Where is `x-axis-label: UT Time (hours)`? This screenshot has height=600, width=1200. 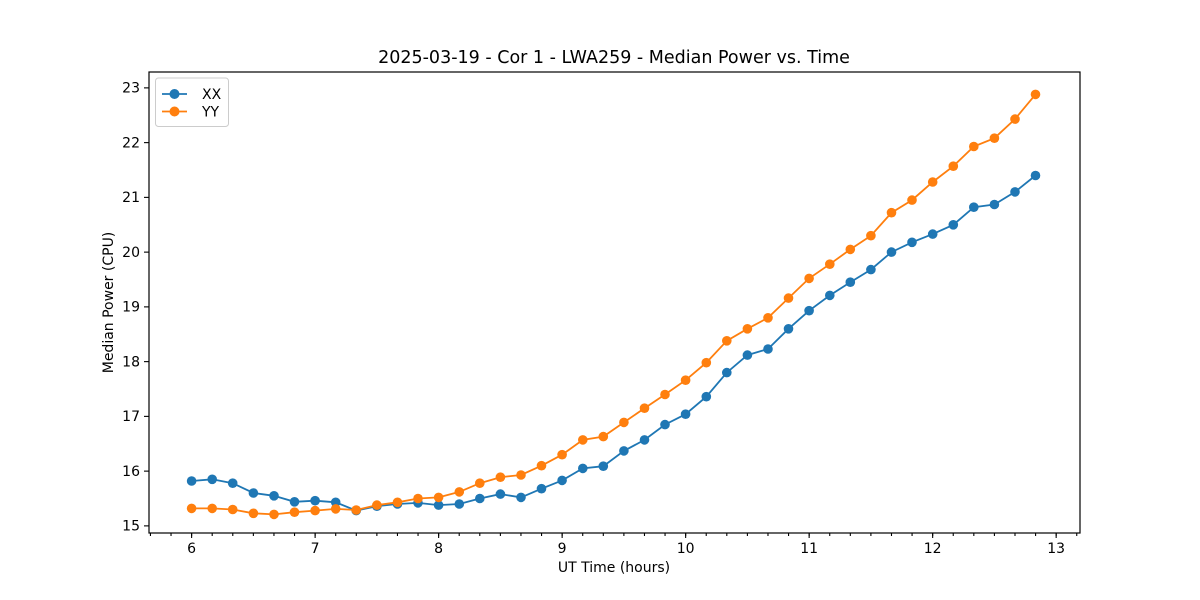
x-axis-label: UT Time (hours) is located at coordinates (614, 568).